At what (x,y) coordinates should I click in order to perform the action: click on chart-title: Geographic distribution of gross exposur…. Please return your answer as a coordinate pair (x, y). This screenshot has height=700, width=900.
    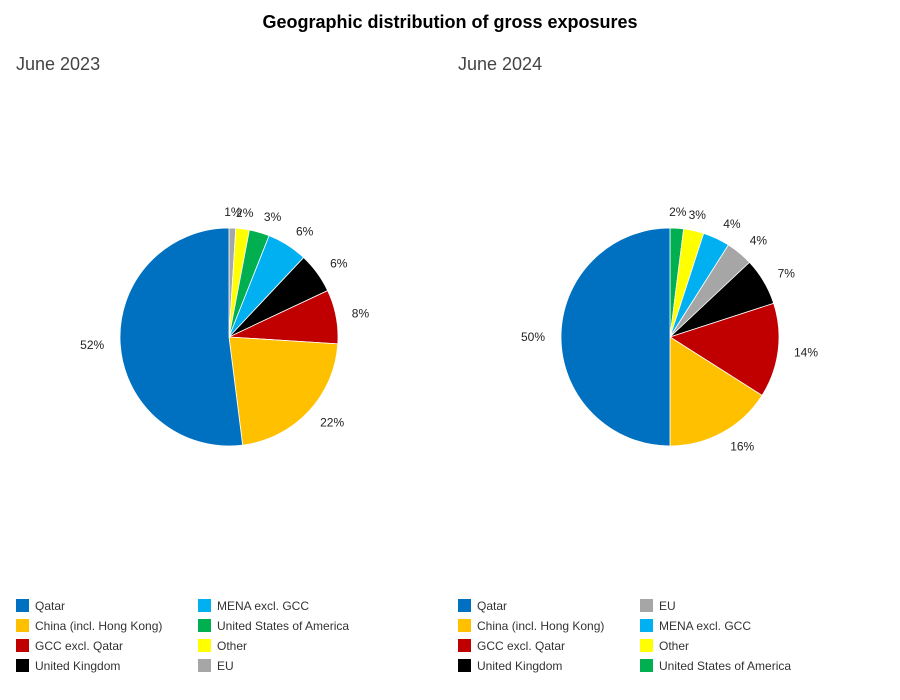
    Looking at the image, I should click on (450, 22).